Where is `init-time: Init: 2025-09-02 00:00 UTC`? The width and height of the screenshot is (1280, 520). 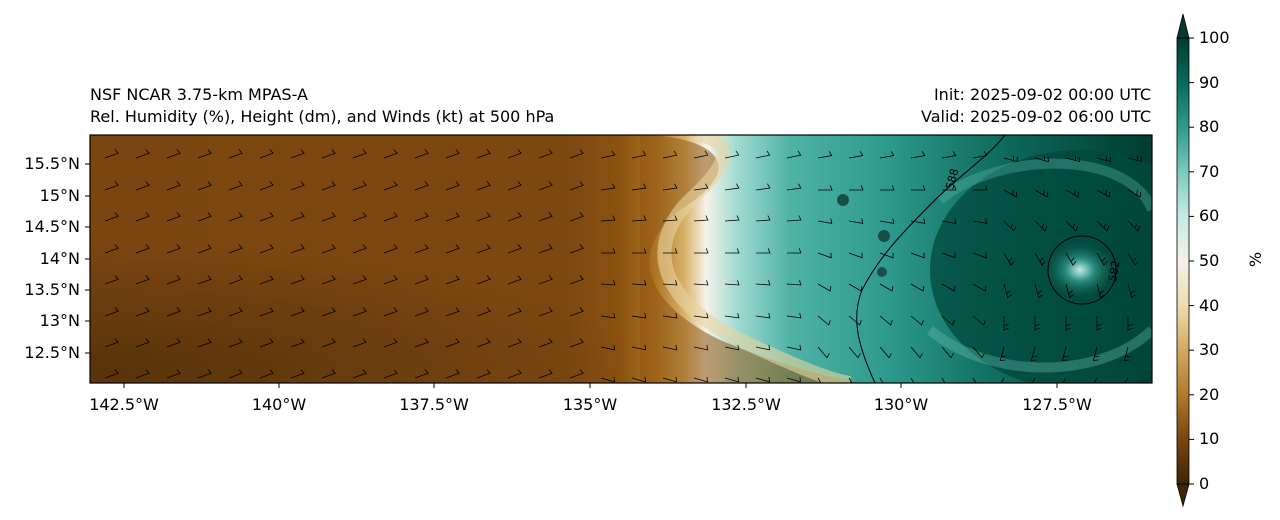
init-time: Init: 2025-09-02 00:00 UTC is located at coordinates (1042, 94).